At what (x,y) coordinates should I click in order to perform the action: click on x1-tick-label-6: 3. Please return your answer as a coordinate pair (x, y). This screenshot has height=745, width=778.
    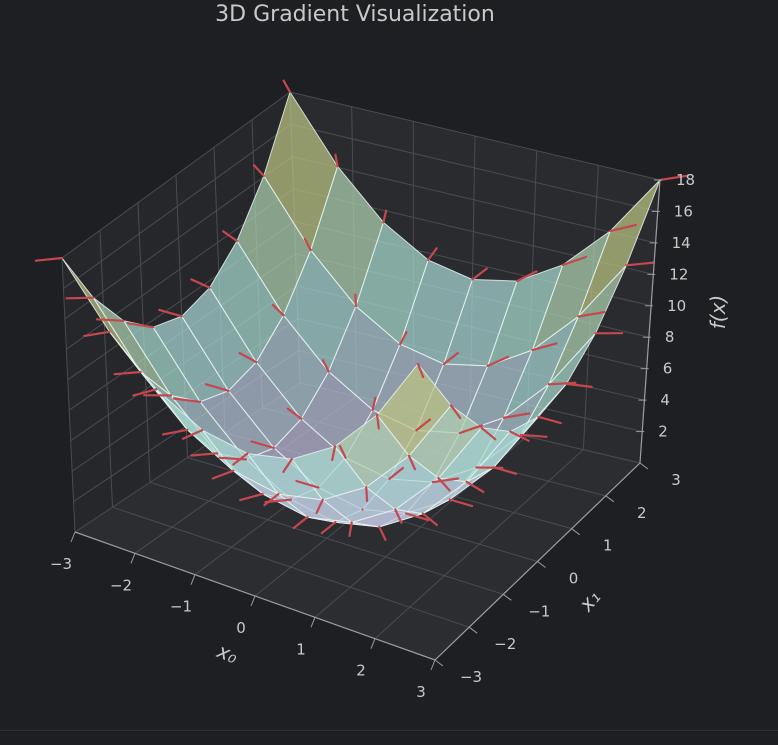
    Looking at the image, I should click on (676, 480).